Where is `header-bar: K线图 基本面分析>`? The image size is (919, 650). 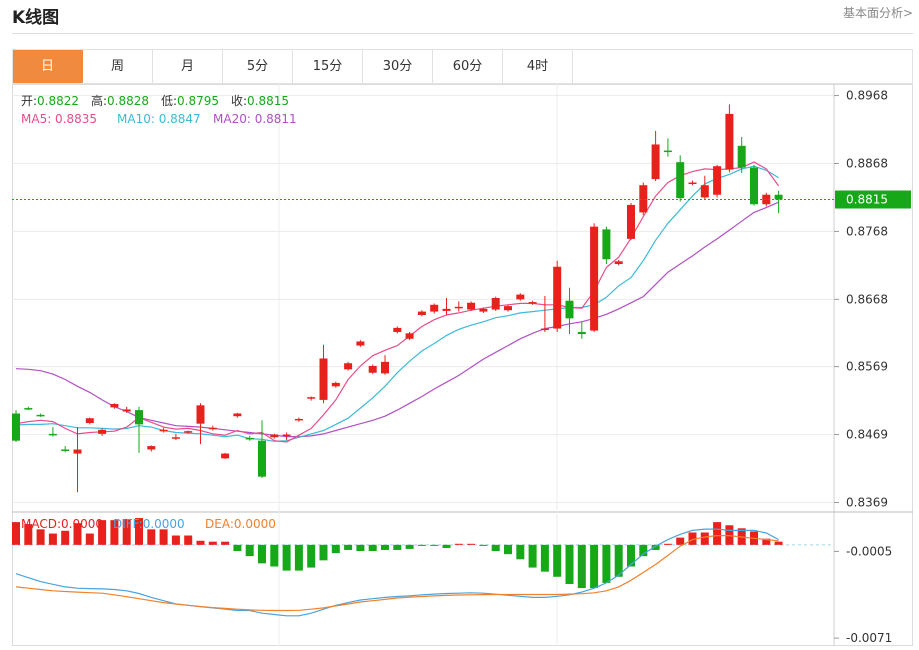
header-bar: K线图 基本面分析> is located at coordinates (459, 17).